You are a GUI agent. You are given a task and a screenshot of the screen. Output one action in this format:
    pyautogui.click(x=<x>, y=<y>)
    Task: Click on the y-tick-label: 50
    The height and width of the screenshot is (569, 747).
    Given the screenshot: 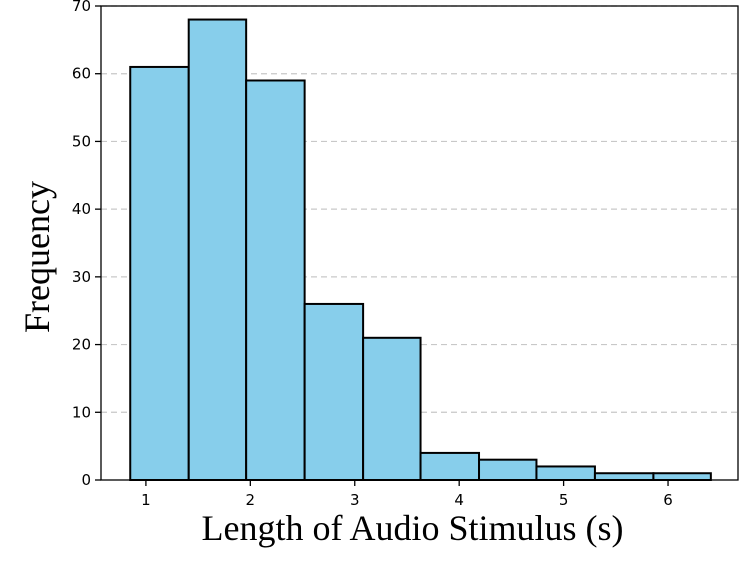 What is the action you would take?
    pyautogui.click(x=81, y=141)
    